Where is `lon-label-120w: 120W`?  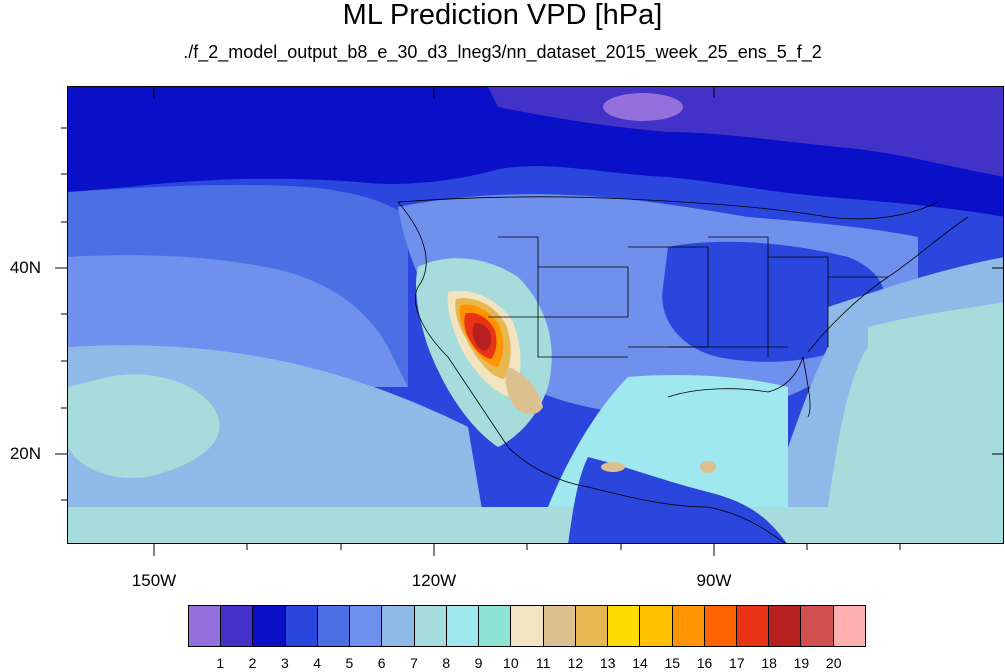 lon-label-120w: 120W is located at coordinates (434, 580).